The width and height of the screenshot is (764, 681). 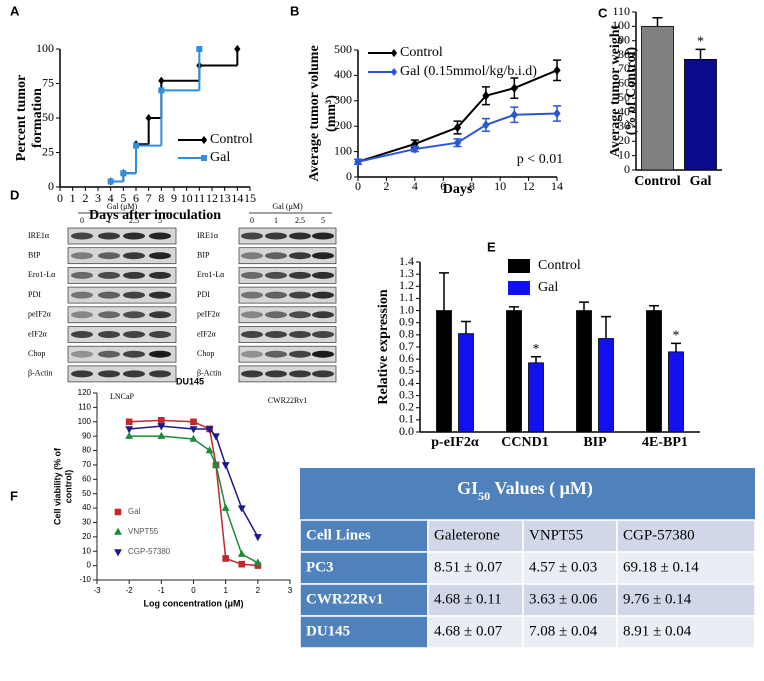 What do you see at coordinates (415, 186) in the screenshot?
I see `x-tick-label: 4` at bounding box center [415, 186].